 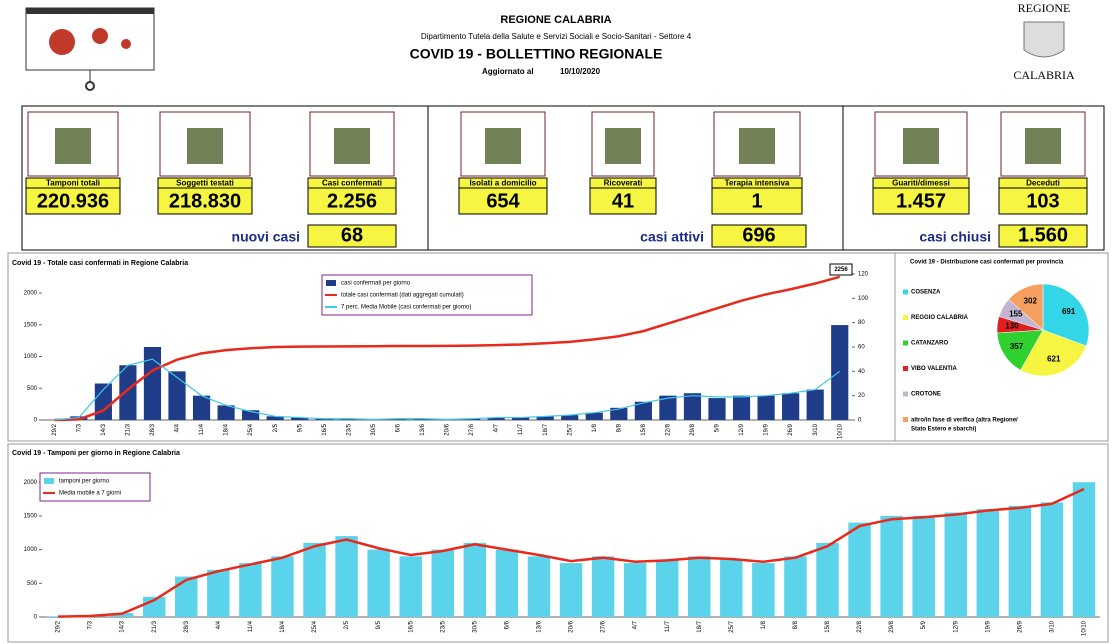 I want to click on logo-text: REGIONE, so click(x=1044, y=8).